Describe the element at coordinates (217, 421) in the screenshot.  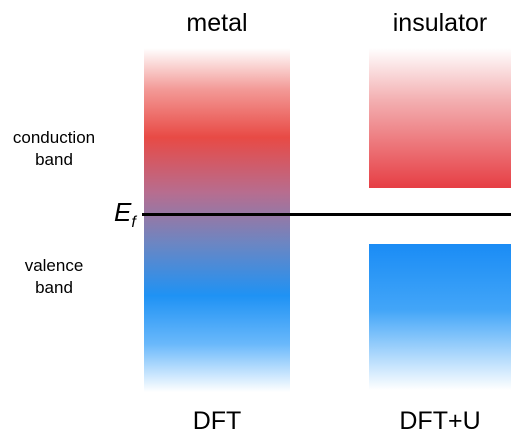
I see `dft-label: DFT` at that location.